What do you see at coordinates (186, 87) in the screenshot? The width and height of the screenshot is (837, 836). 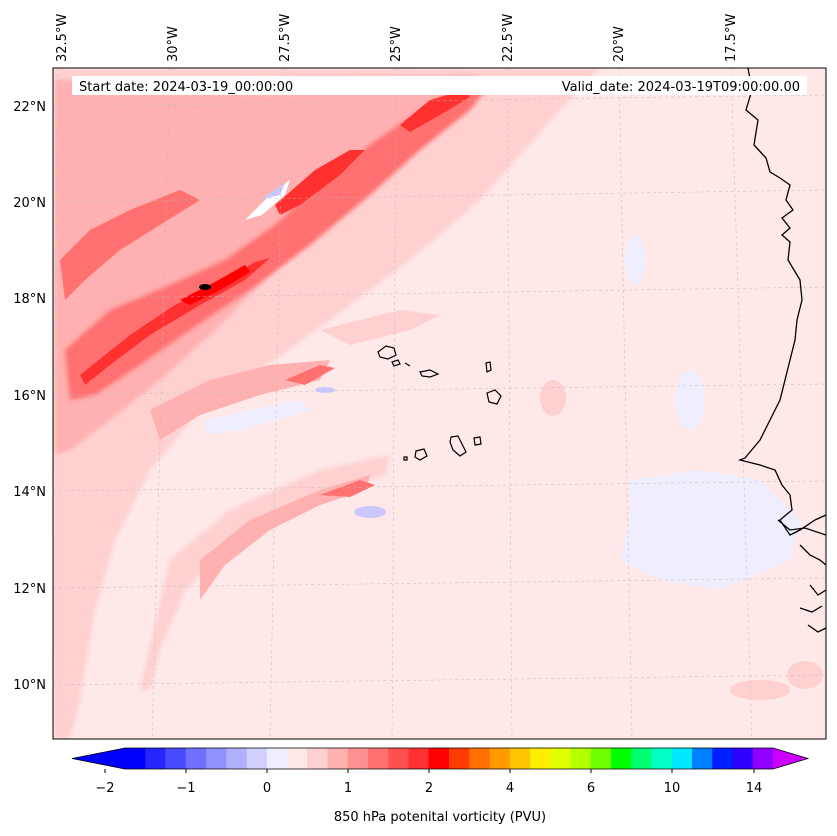 I see `start-date-label: Start date: 2024-03-19_00:00:00` at bounding box center [186, 87].